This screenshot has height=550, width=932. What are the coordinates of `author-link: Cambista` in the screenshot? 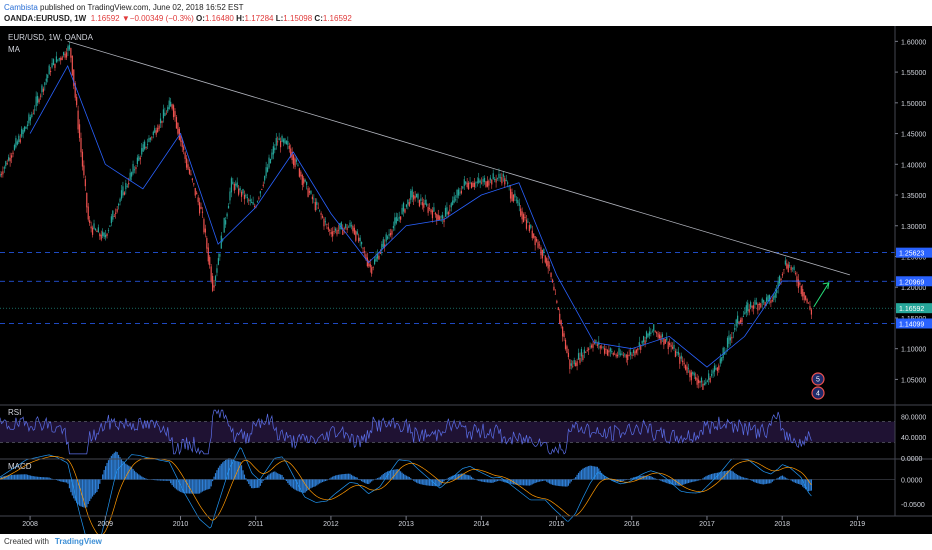 It's located at (21, 7).